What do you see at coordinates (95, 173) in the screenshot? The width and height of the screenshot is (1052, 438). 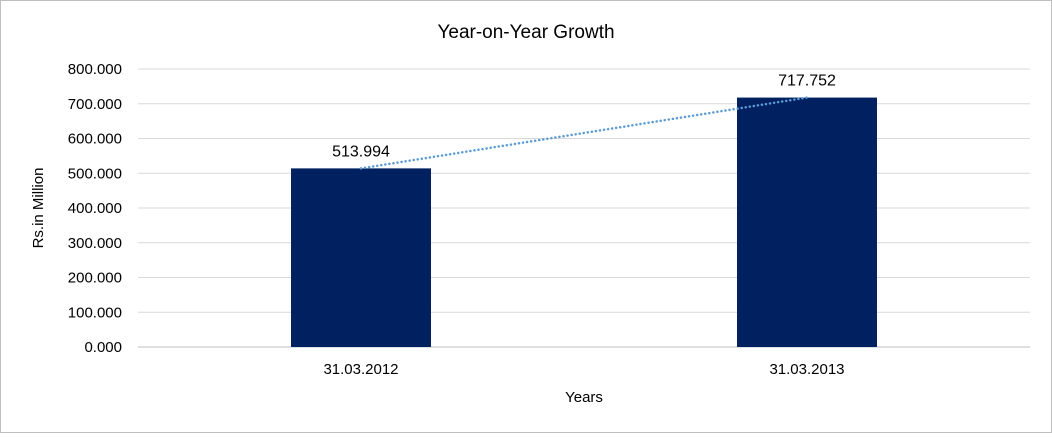 I see `y-tick-label: 500.000` at bounding box center [95, 173].